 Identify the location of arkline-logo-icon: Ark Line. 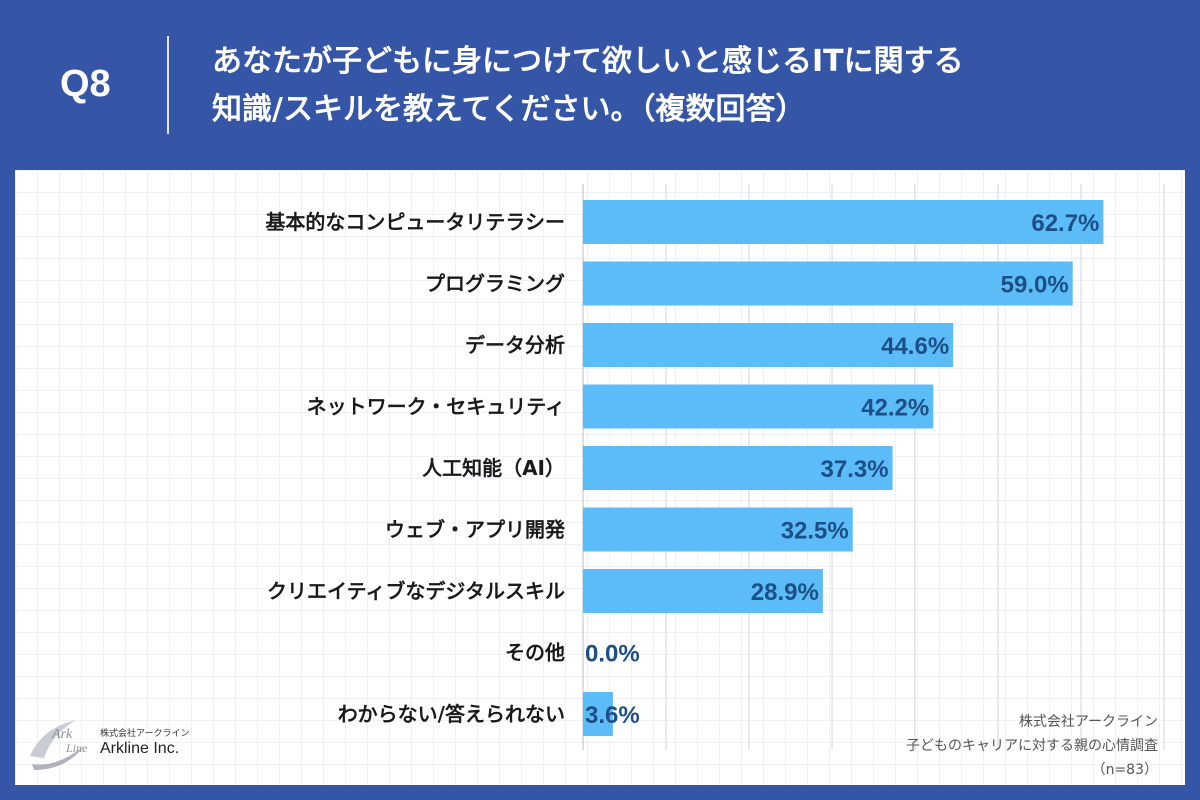
(59, 745).